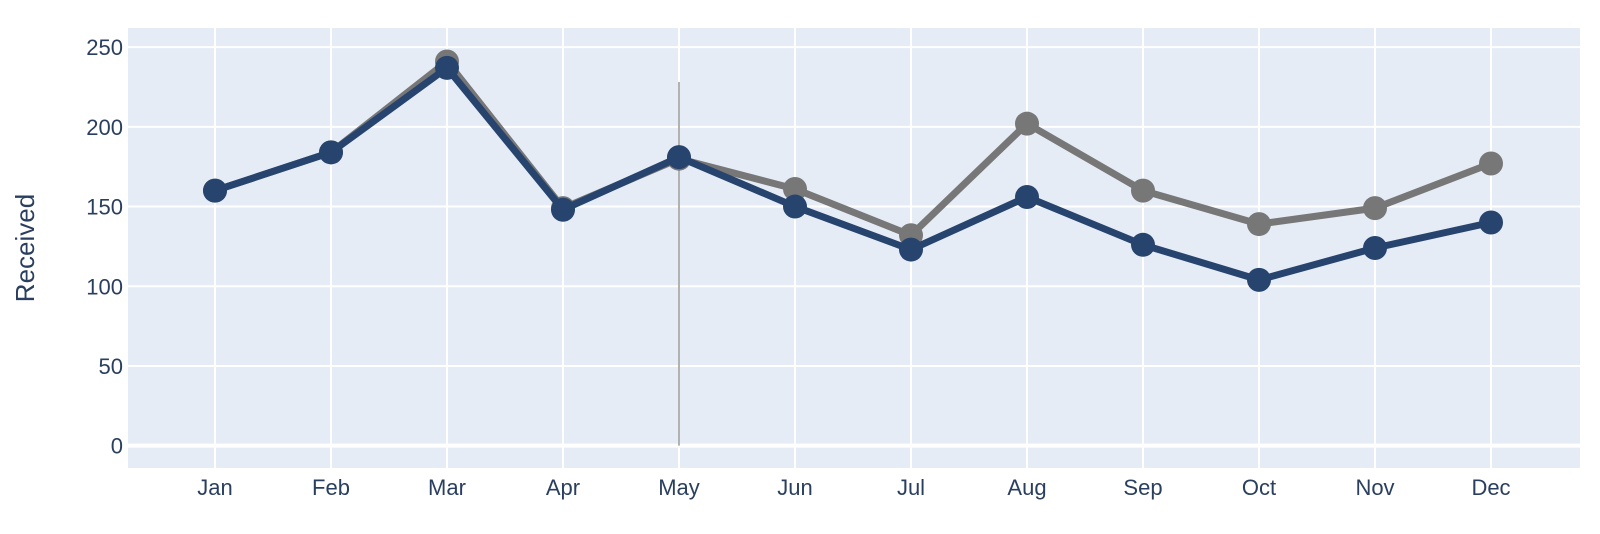 The width and height of the screenshot is (1600, 534). What do you see at coordinates (104, 127) in the screenshot?
I see `y-tick-label: 200` at bounding box center [104, 127].